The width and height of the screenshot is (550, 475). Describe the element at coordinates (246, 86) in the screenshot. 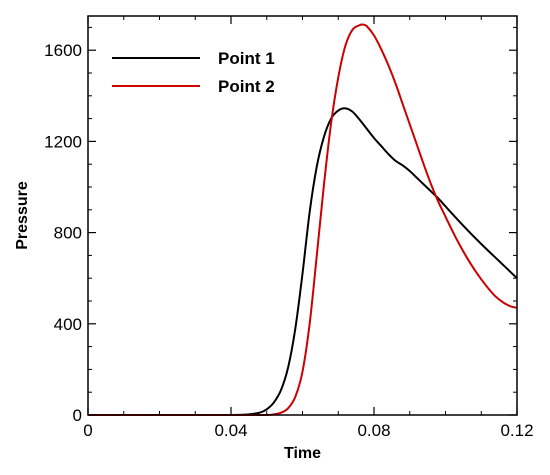

I see `legend-label: Point 2` at that location.